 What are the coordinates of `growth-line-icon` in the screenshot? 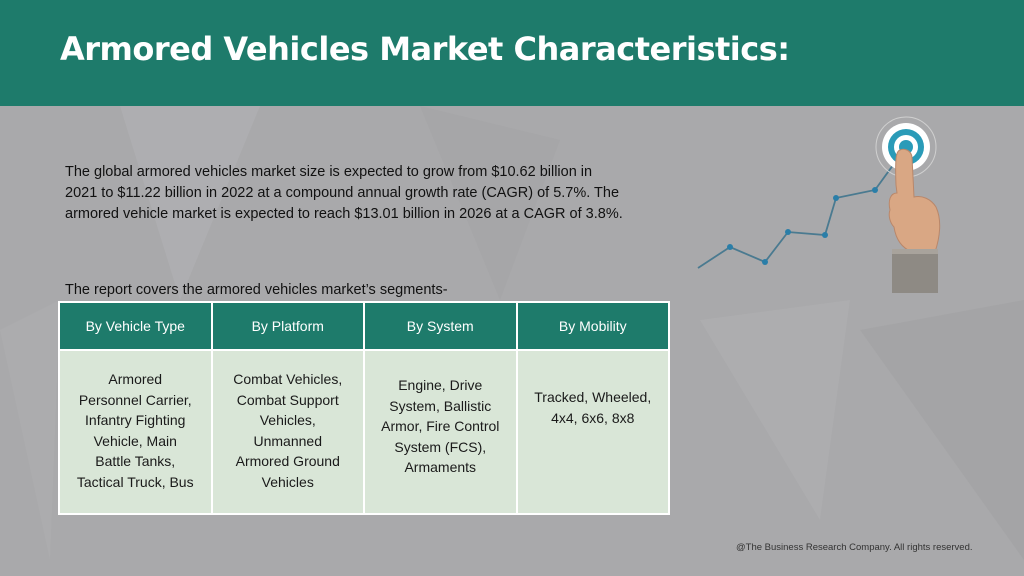 It's located at (801, 209).